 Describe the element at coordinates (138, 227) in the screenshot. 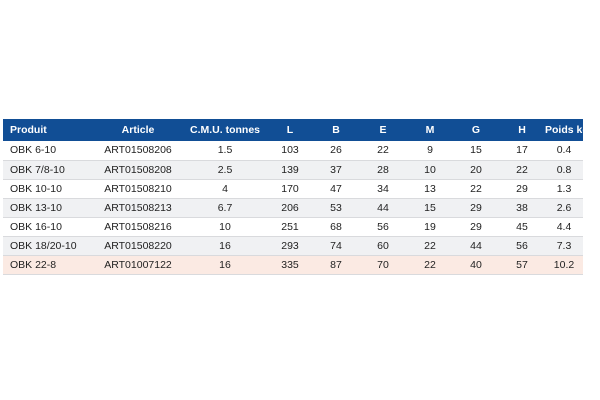

I see `cell-article: ART01508216` at that location.